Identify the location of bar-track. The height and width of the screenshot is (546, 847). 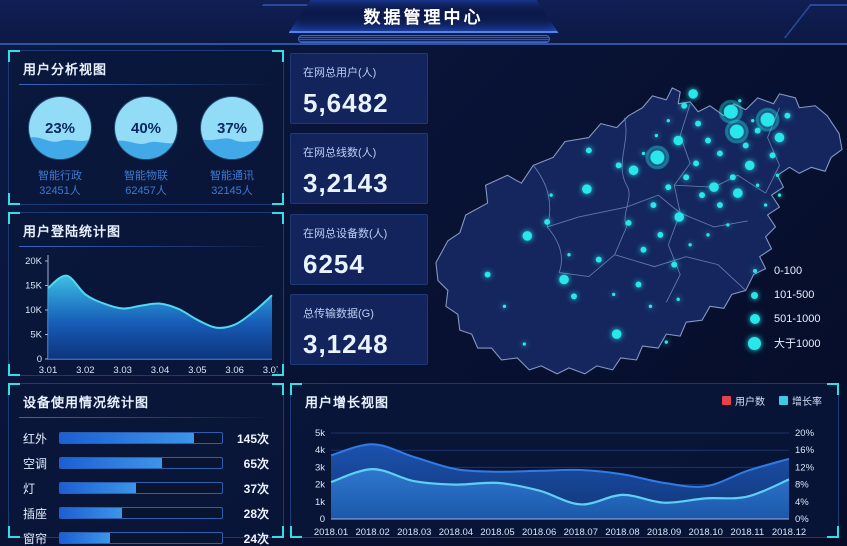
(141, 513).